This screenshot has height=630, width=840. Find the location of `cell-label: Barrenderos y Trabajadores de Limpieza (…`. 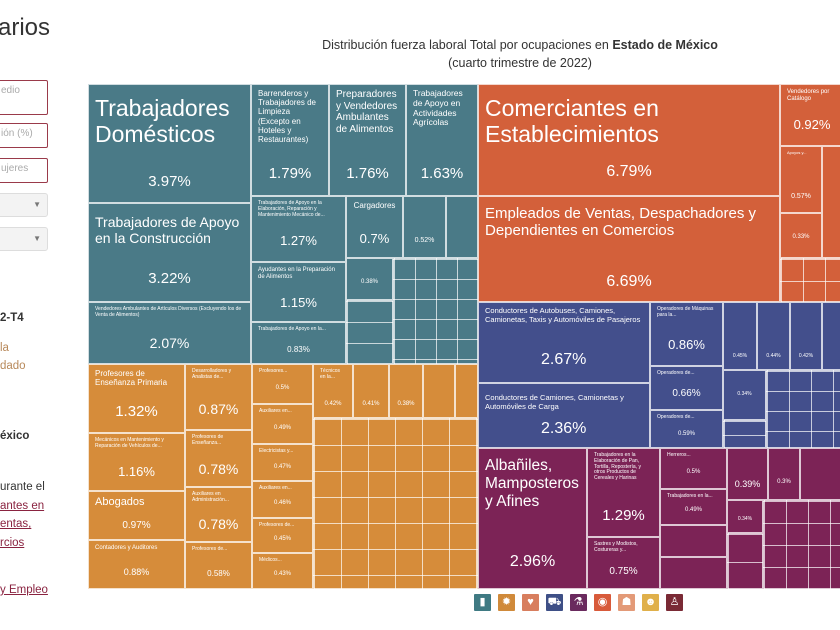

cell-label: Barrenderos y Trabajadores de Limpieza (… is located at coordinates (287, 116).